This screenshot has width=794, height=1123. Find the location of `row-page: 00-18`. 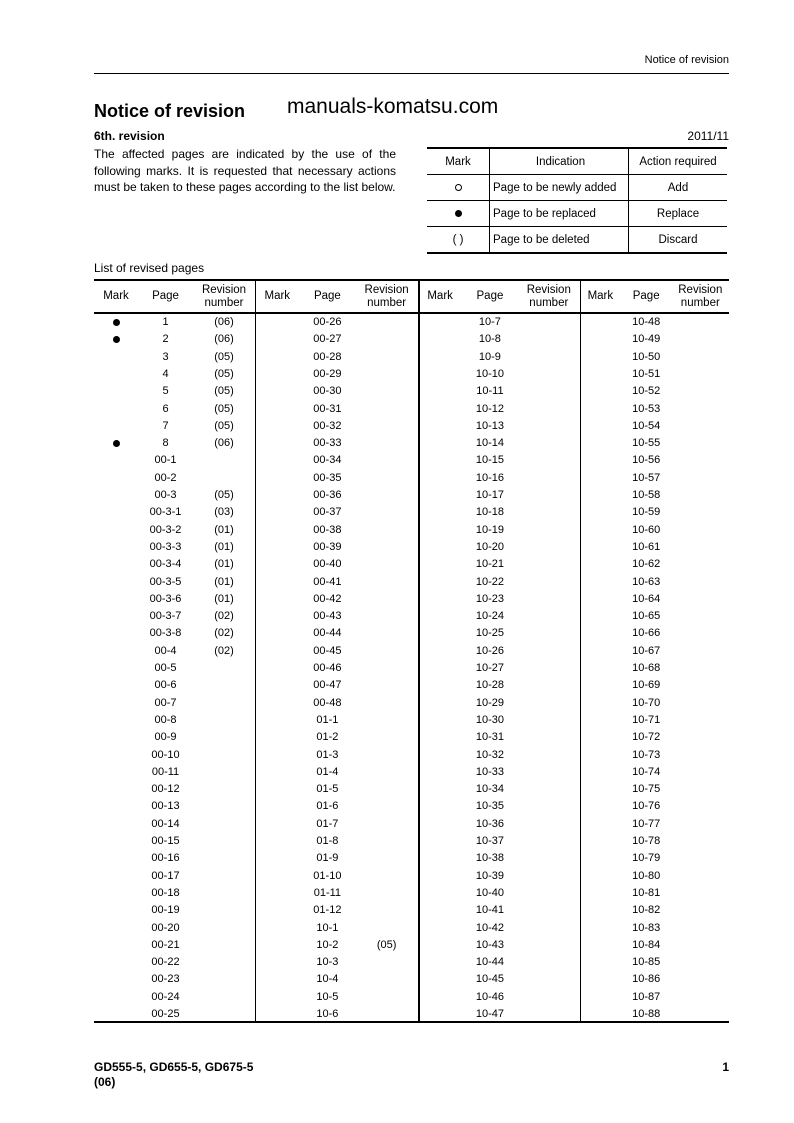

row-page: 00-18 is located at coordinates (165, 892).